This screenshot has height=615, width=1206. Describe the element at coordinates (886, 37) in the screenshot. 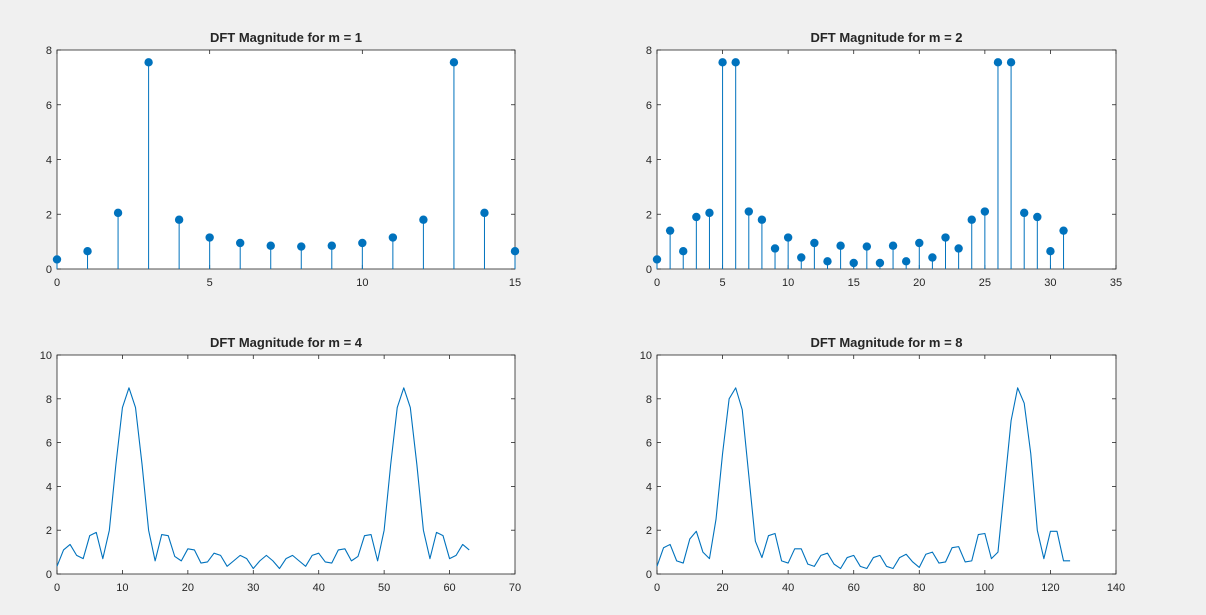

I see `chart-title: DFT Magnitude for m = 2` at that location.